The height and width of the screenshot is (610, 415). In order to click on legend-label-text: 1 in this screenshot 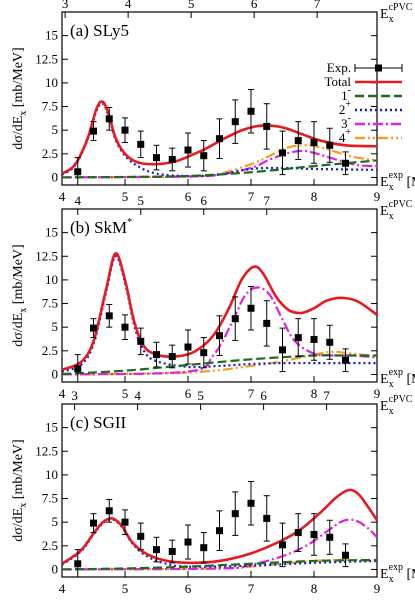, I will do `click(344, 95)`.